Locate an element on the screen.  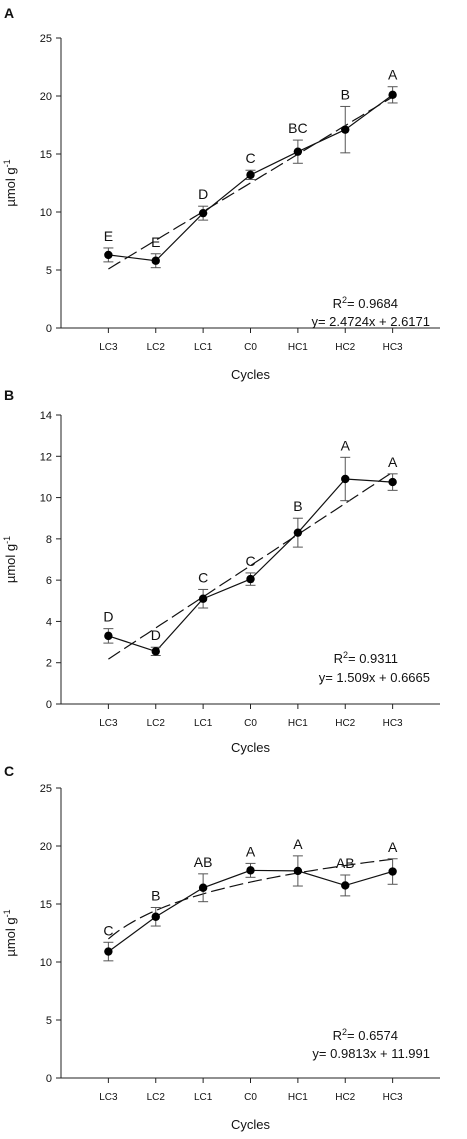
r-squared: R2= 0.9684 is located at coordinates (365, 303).